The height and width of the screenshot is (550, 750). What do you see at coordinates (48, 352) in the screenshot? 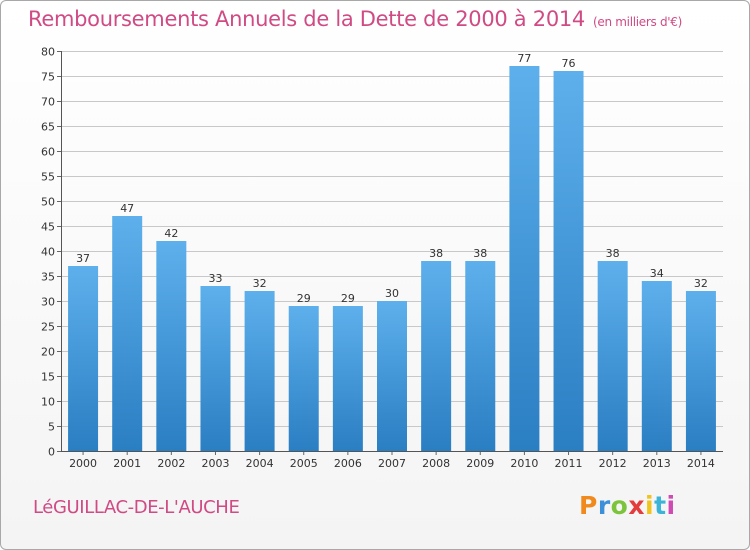
I see `y-tick-label: 20` at bounding box center [48, 352].